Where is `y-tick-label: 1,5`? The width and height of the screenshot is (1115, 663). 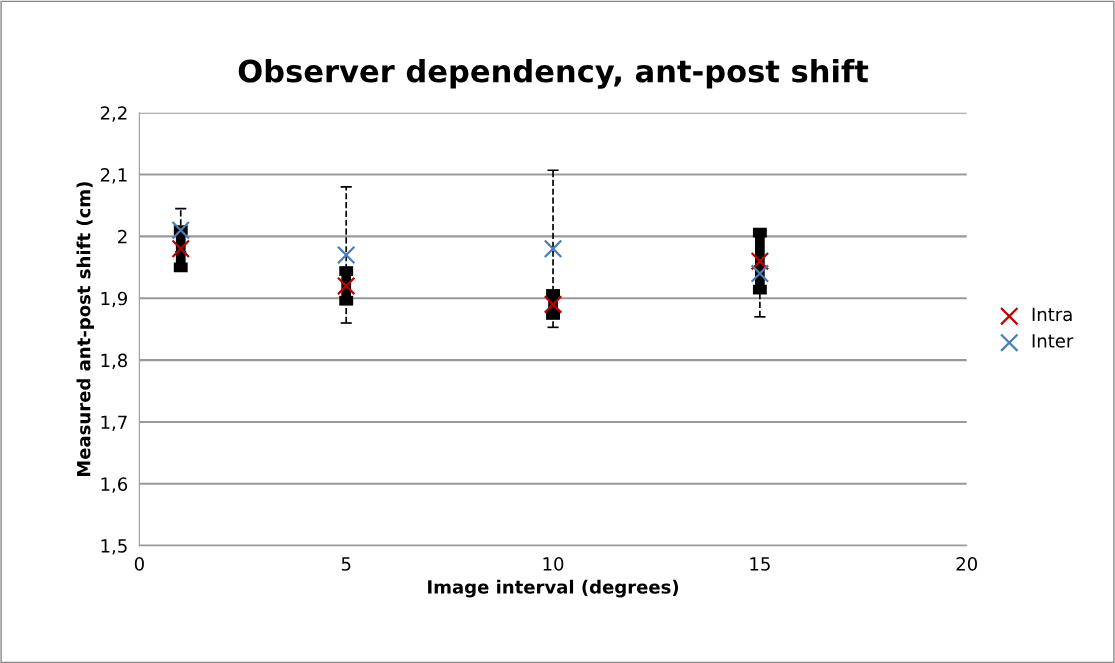 y-tick-label: 1,5 is located at coordinates (114, 547).